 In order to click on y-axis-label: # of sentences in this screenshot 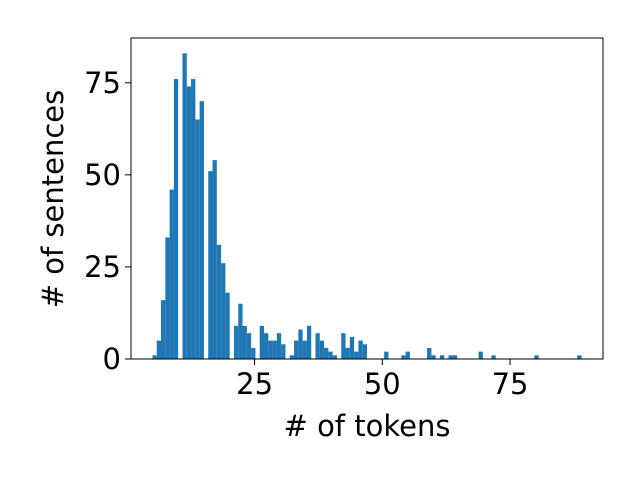, I will do `click(53, 199)`.